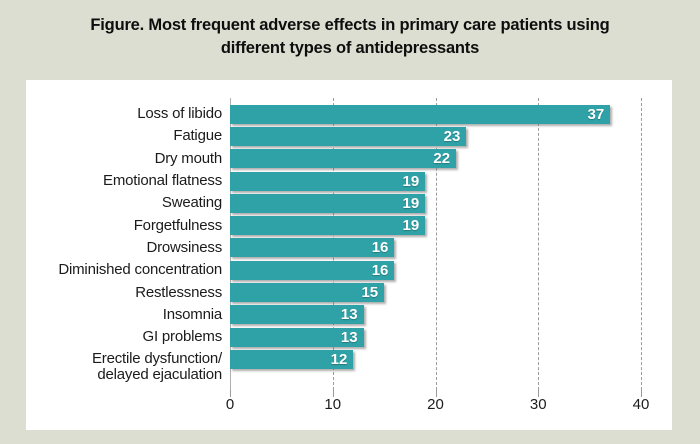 Image resolution: width=700 pixels, height=444 pixels. I want to click on category-label: Dry mouth, so click(188, 158).